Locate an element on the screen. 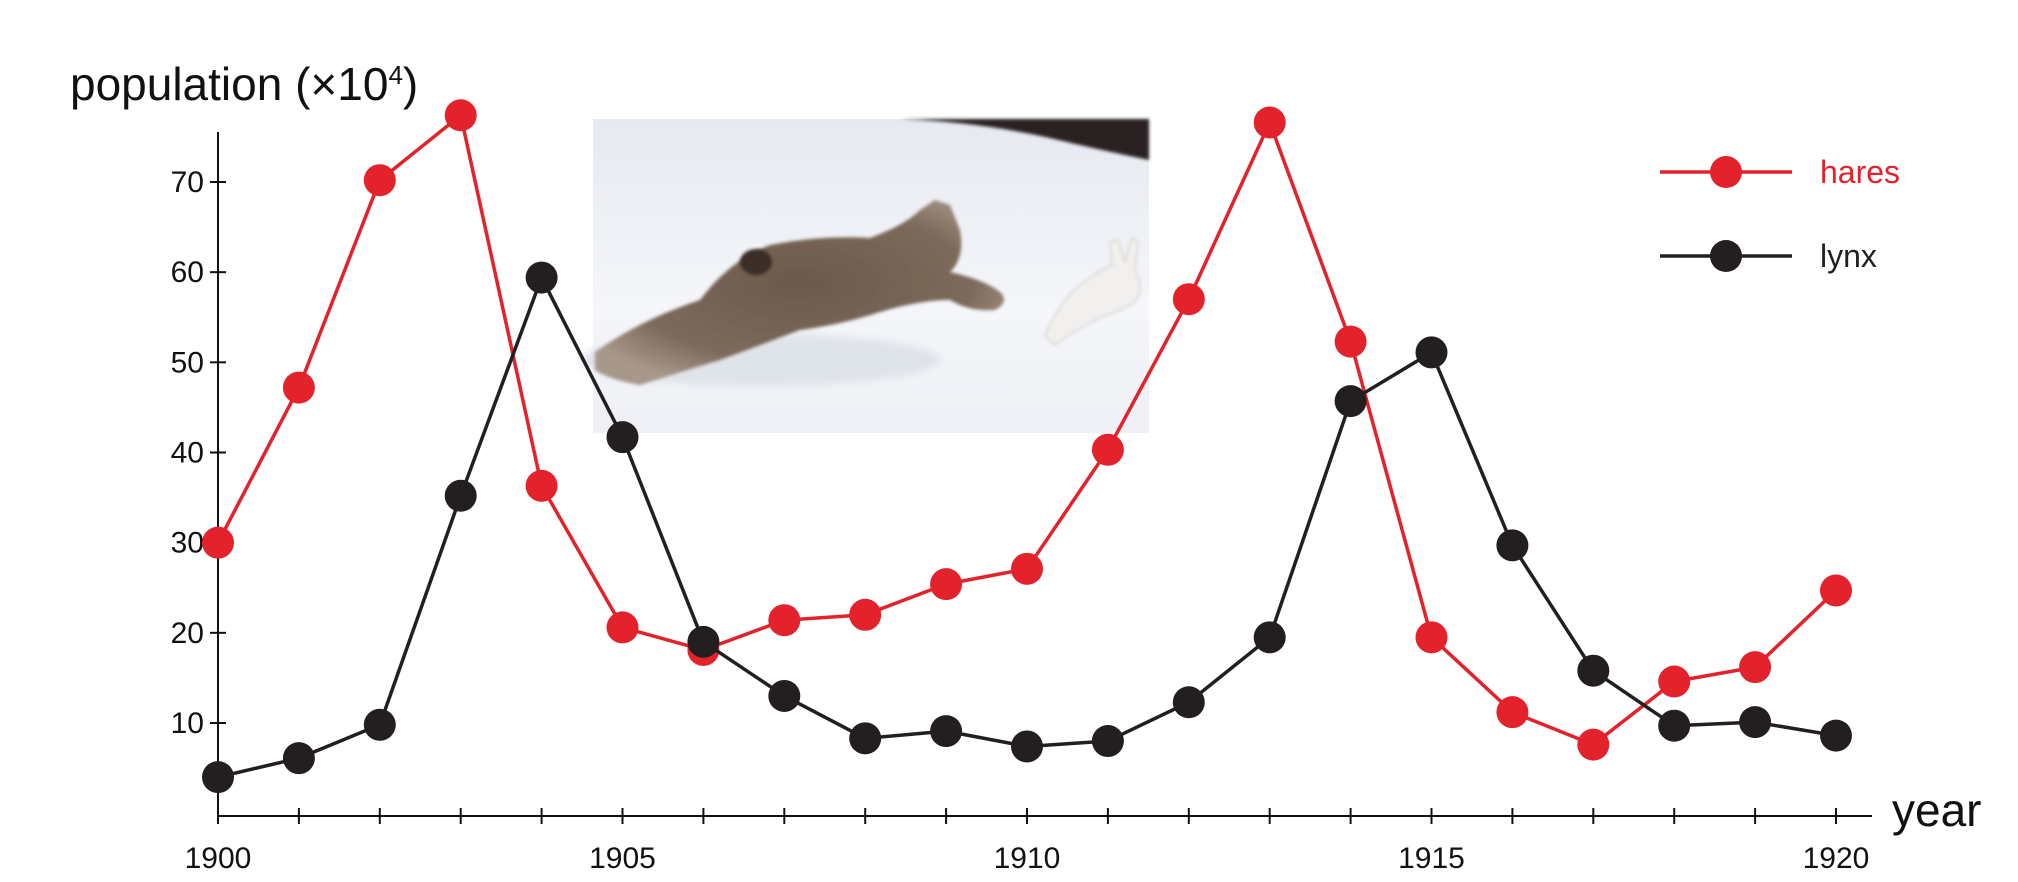 The height and width of the screenshot is (882, 2018). legend-entry-hares: hares is located at coordinates (1780, 172).